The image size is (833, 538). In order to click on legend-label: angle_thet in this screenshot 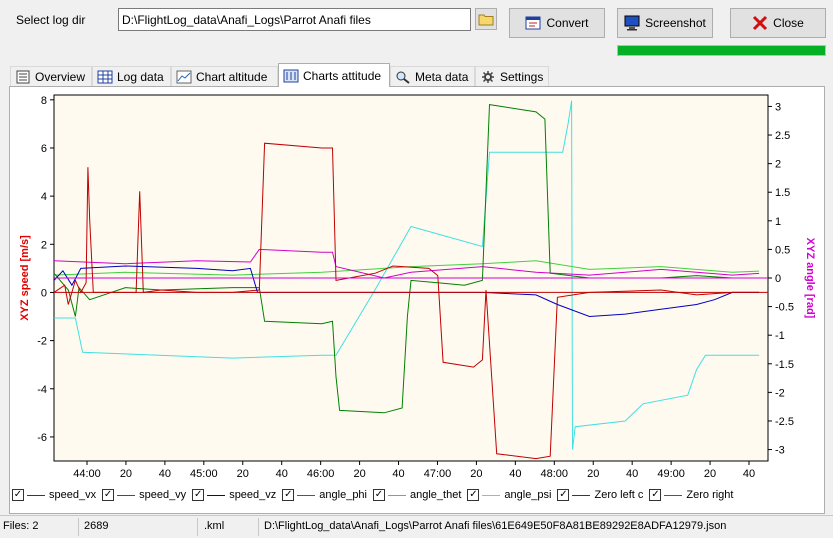, I will do `click(436, 495)`.